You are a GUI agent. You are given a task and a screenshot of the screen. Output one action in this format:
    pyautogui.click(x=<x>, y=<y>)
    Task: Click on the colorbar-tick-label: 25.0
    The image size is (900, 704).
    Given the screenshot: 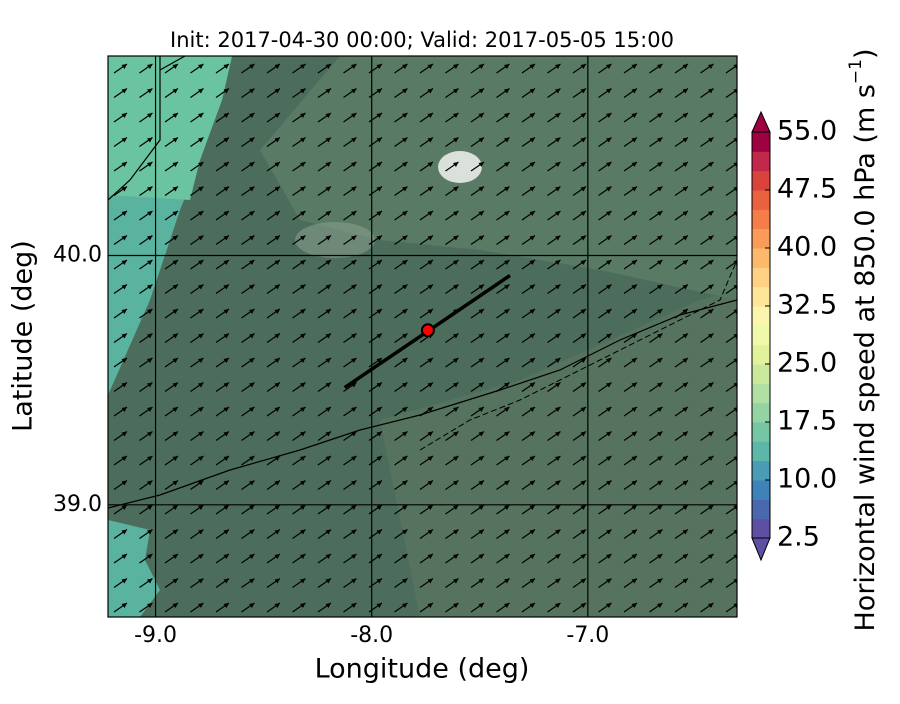 What is the action you would take?
    pyautogui.click(x=807, y=363)
    